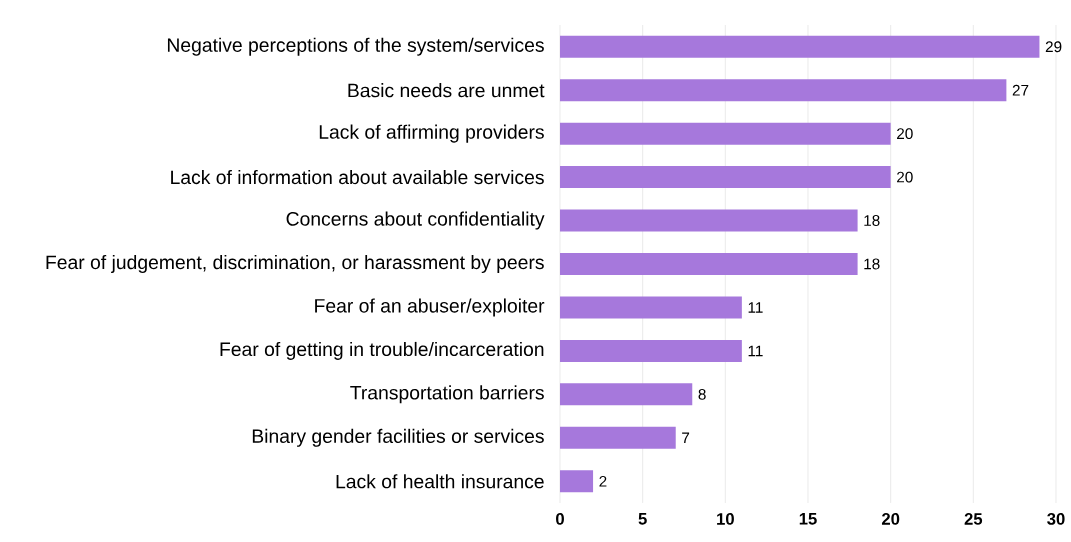  I want to click on y-tick-label: Lack of information about available services, so click(357, 177).